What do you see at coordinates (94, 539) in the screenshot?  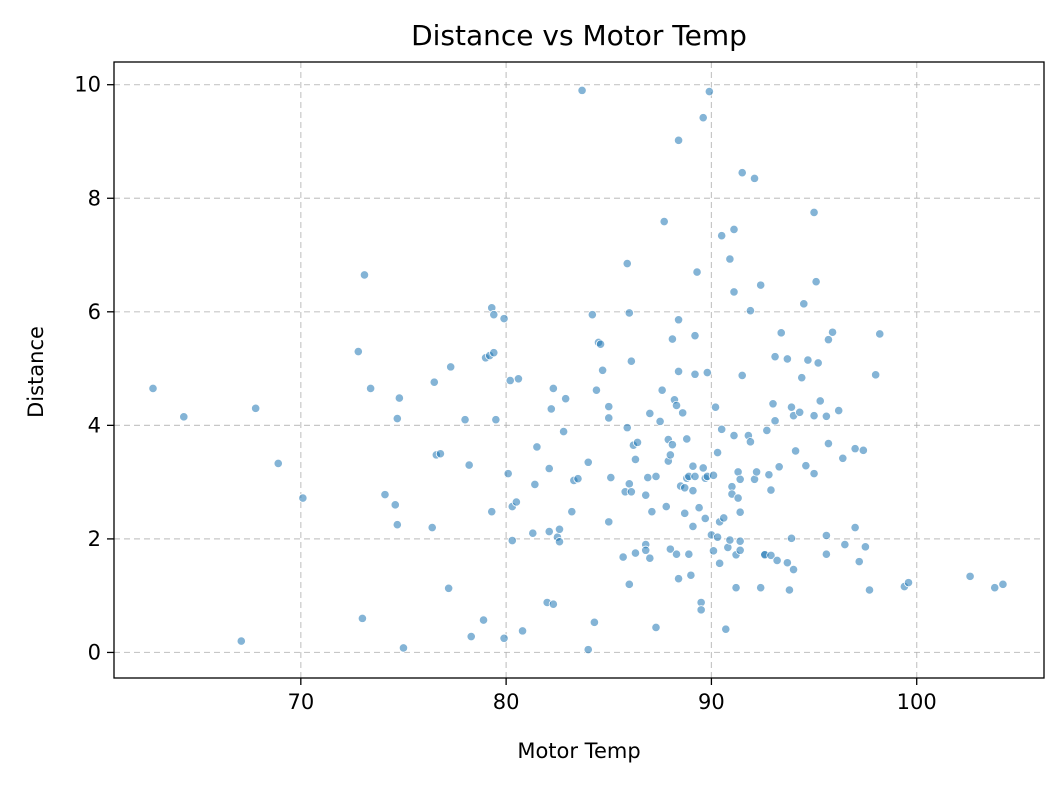 I see `y-tick-label: 2` at bounding box center [94, 539].